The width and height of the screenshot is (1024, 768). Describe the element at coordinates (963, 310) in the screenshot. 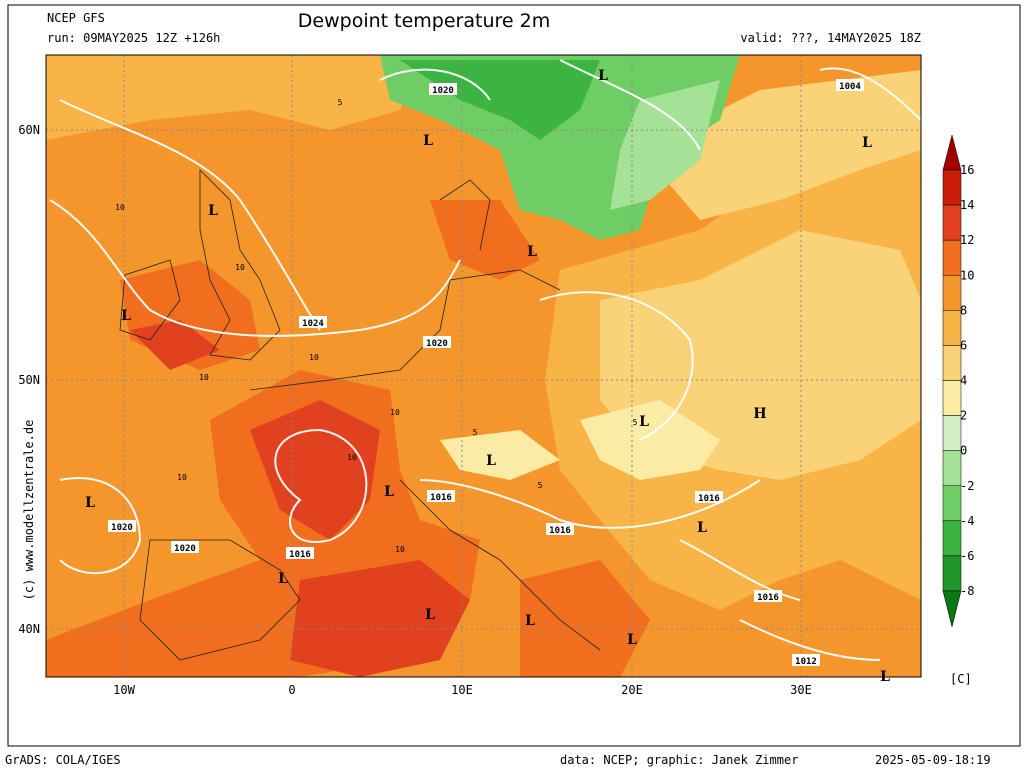

I see `colorbar-label: 8` at that location.